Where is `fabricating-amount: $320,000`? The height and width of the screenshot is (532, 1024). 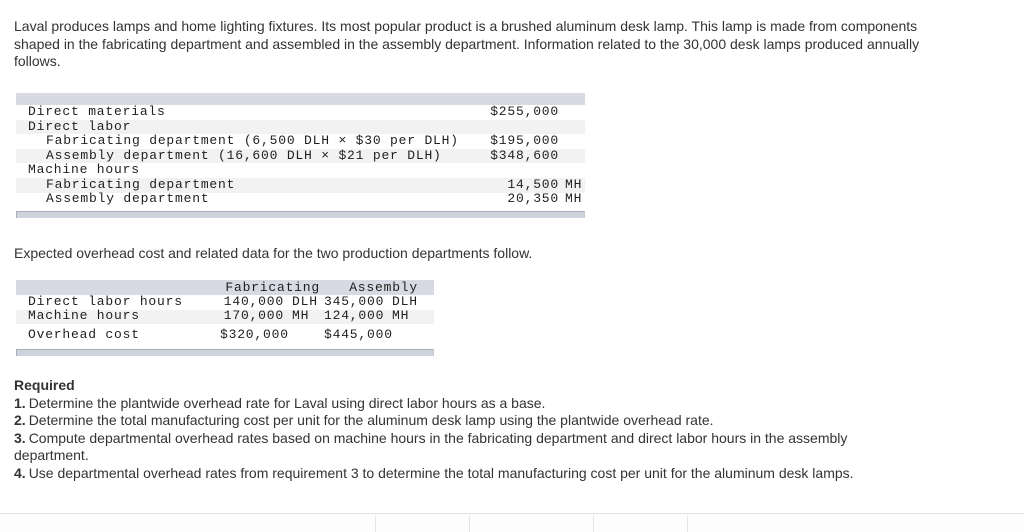 fabricating-amount: $320,000 is located at coordinates (254, 334).